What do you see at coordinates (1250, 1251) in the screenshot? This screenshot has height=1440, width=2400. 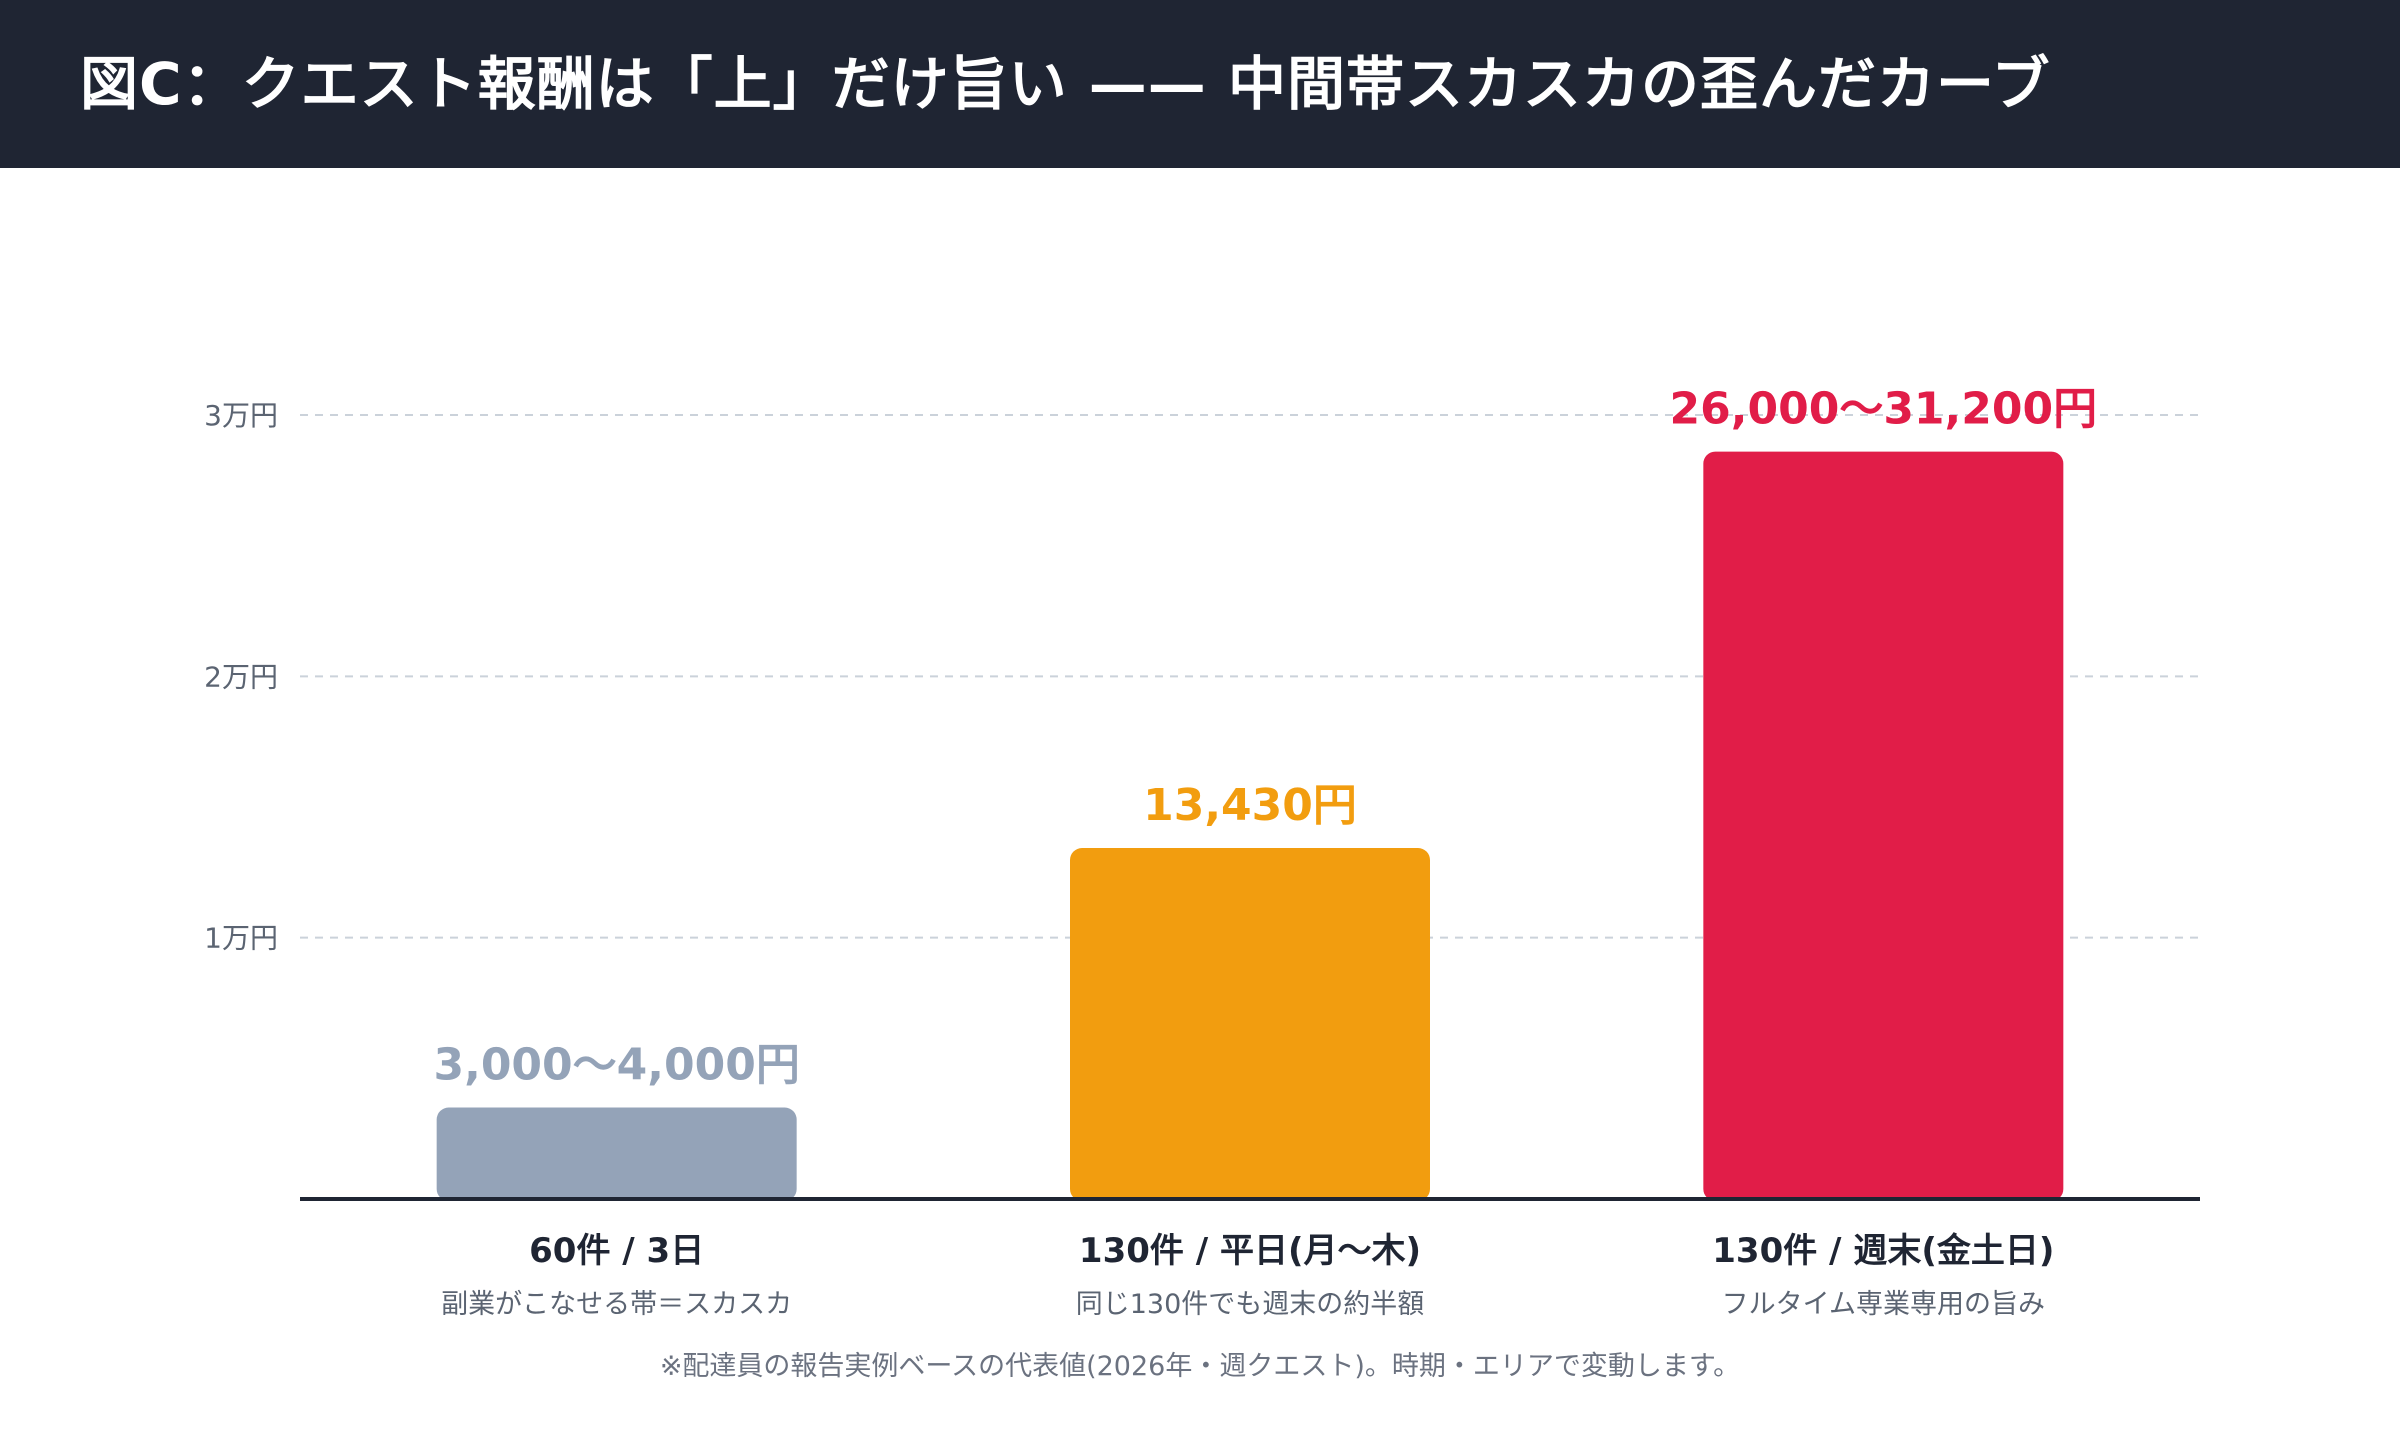 I see `x-category-label: 130件 / 平日(月〜木)` at bounding box center [1250, 1251].